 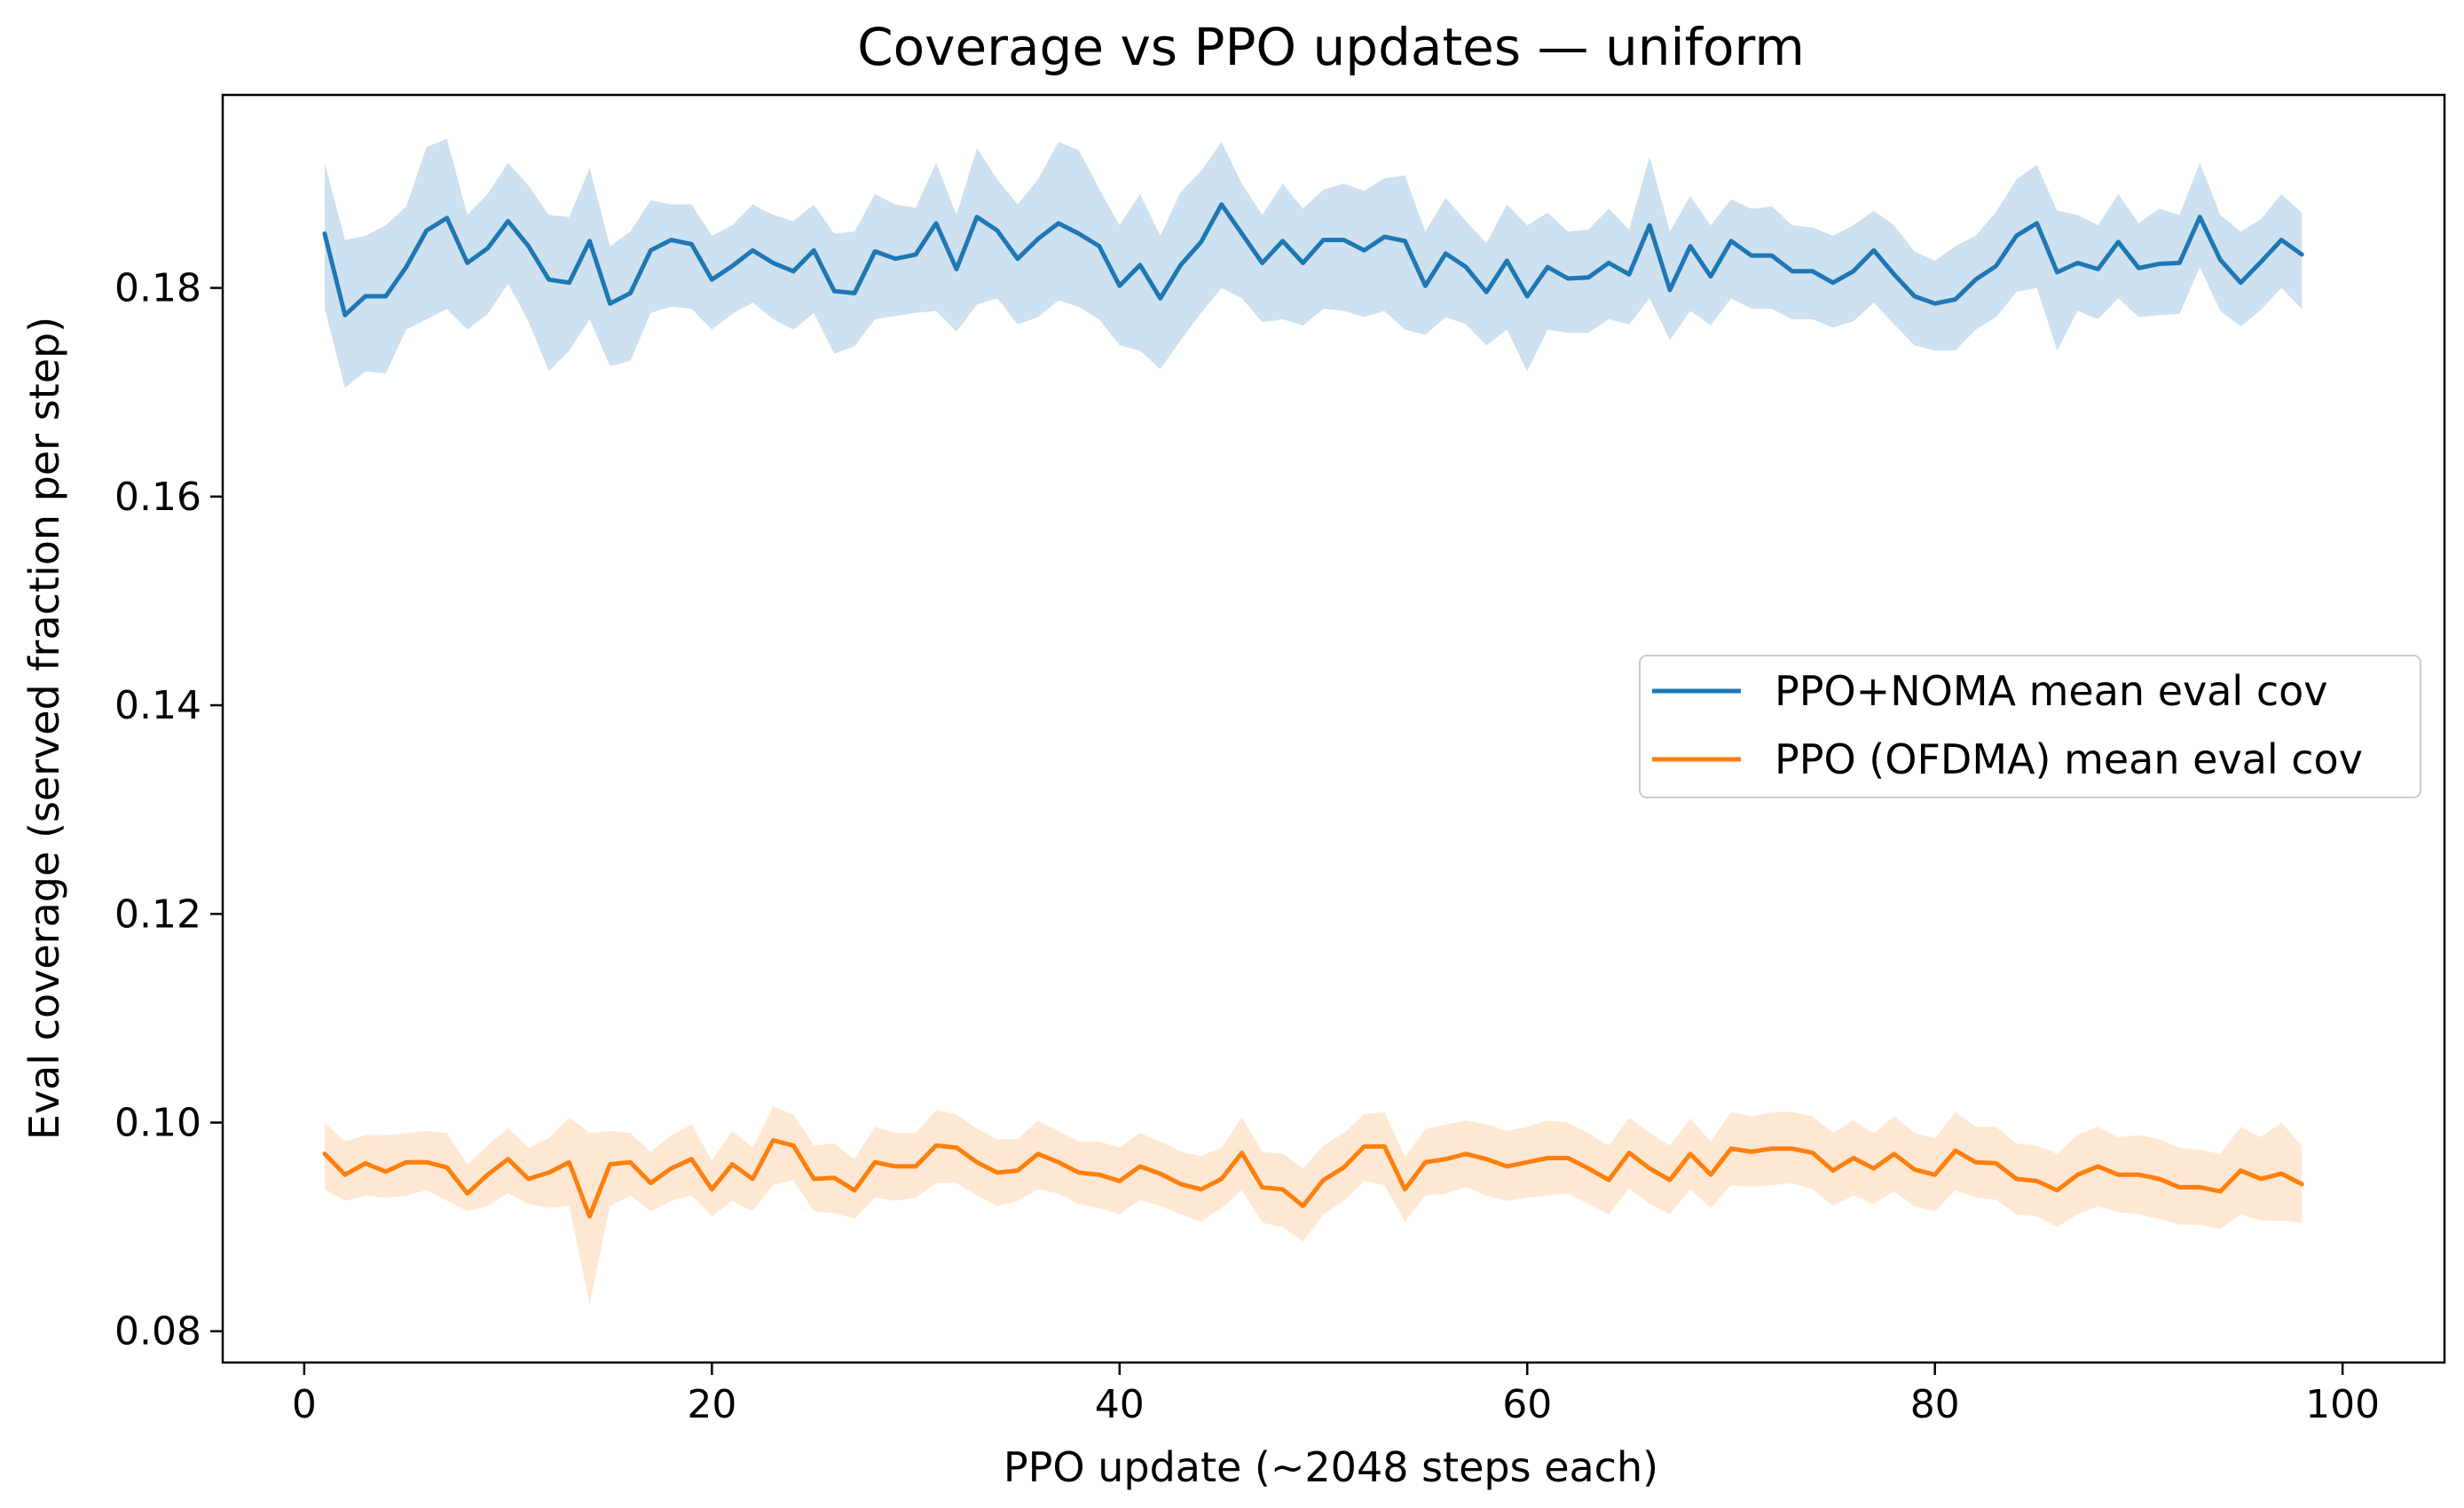 I want to click on x-axis: 0 20 40 60 80 100, so click(x=1336, y=1395).